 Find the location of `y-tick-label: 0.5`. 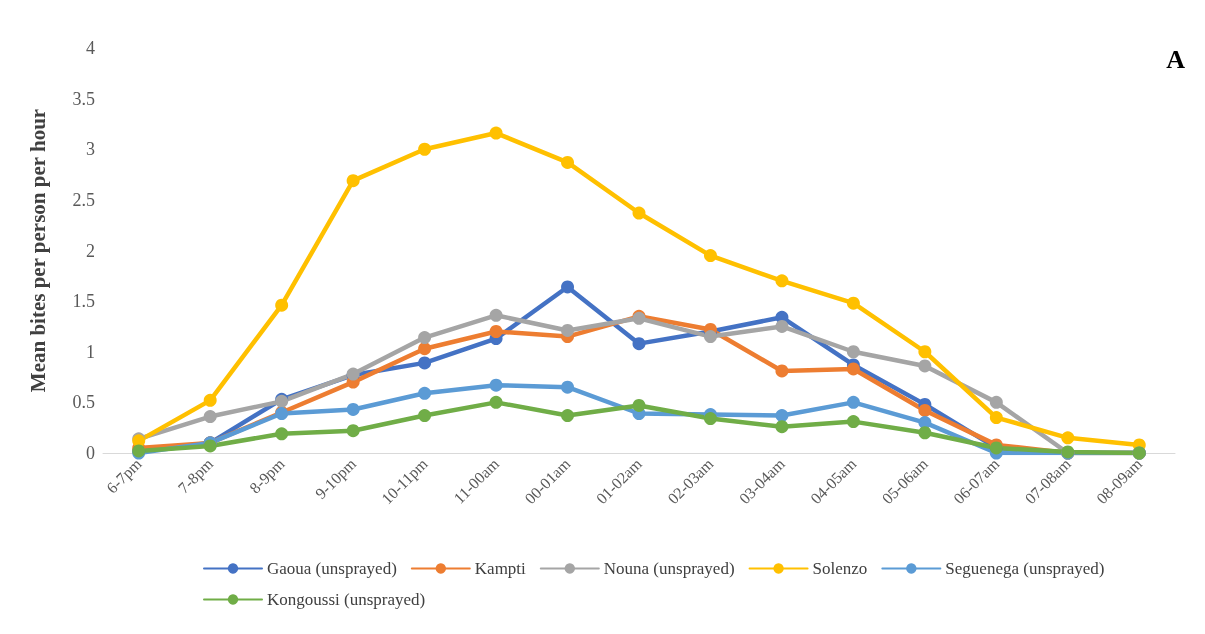

y-tick-label: 0.5 is located at coordinates (83, 402).